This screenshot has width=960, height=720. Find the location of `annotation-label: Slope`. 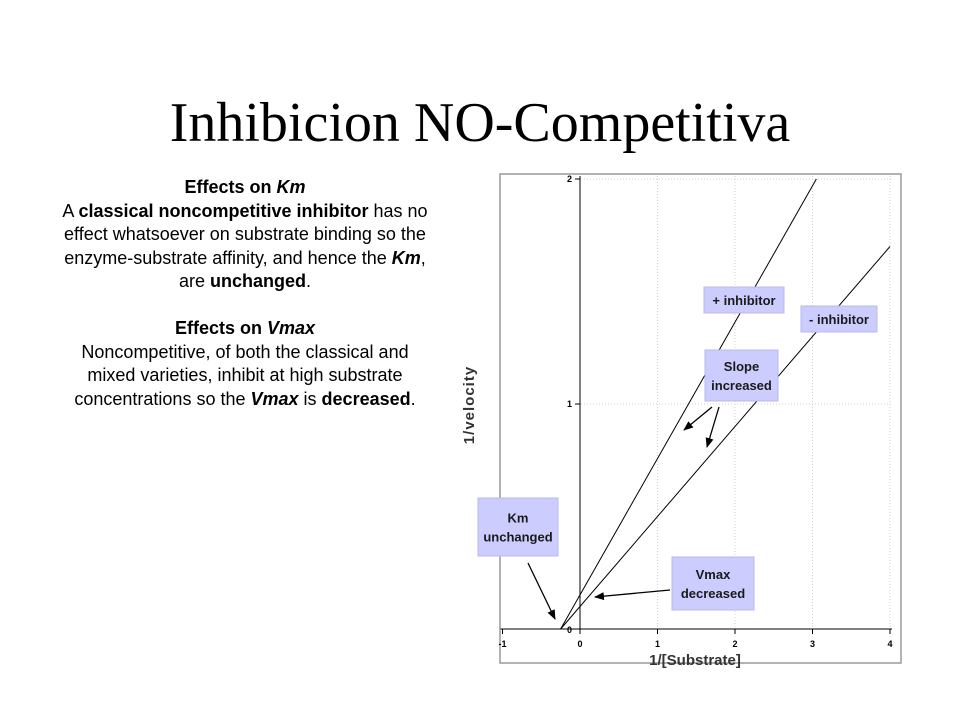

annotation-label: Slope is located at coordinates (741, 366).